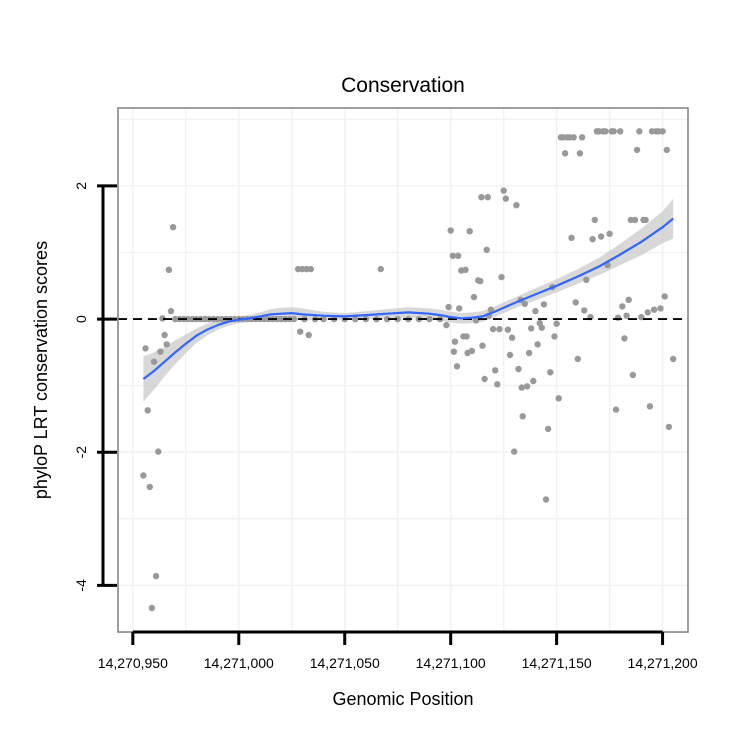  Describe the element at coordinates (81, 585) in the screenshot. I see `y-tick-label: -4` at that location.